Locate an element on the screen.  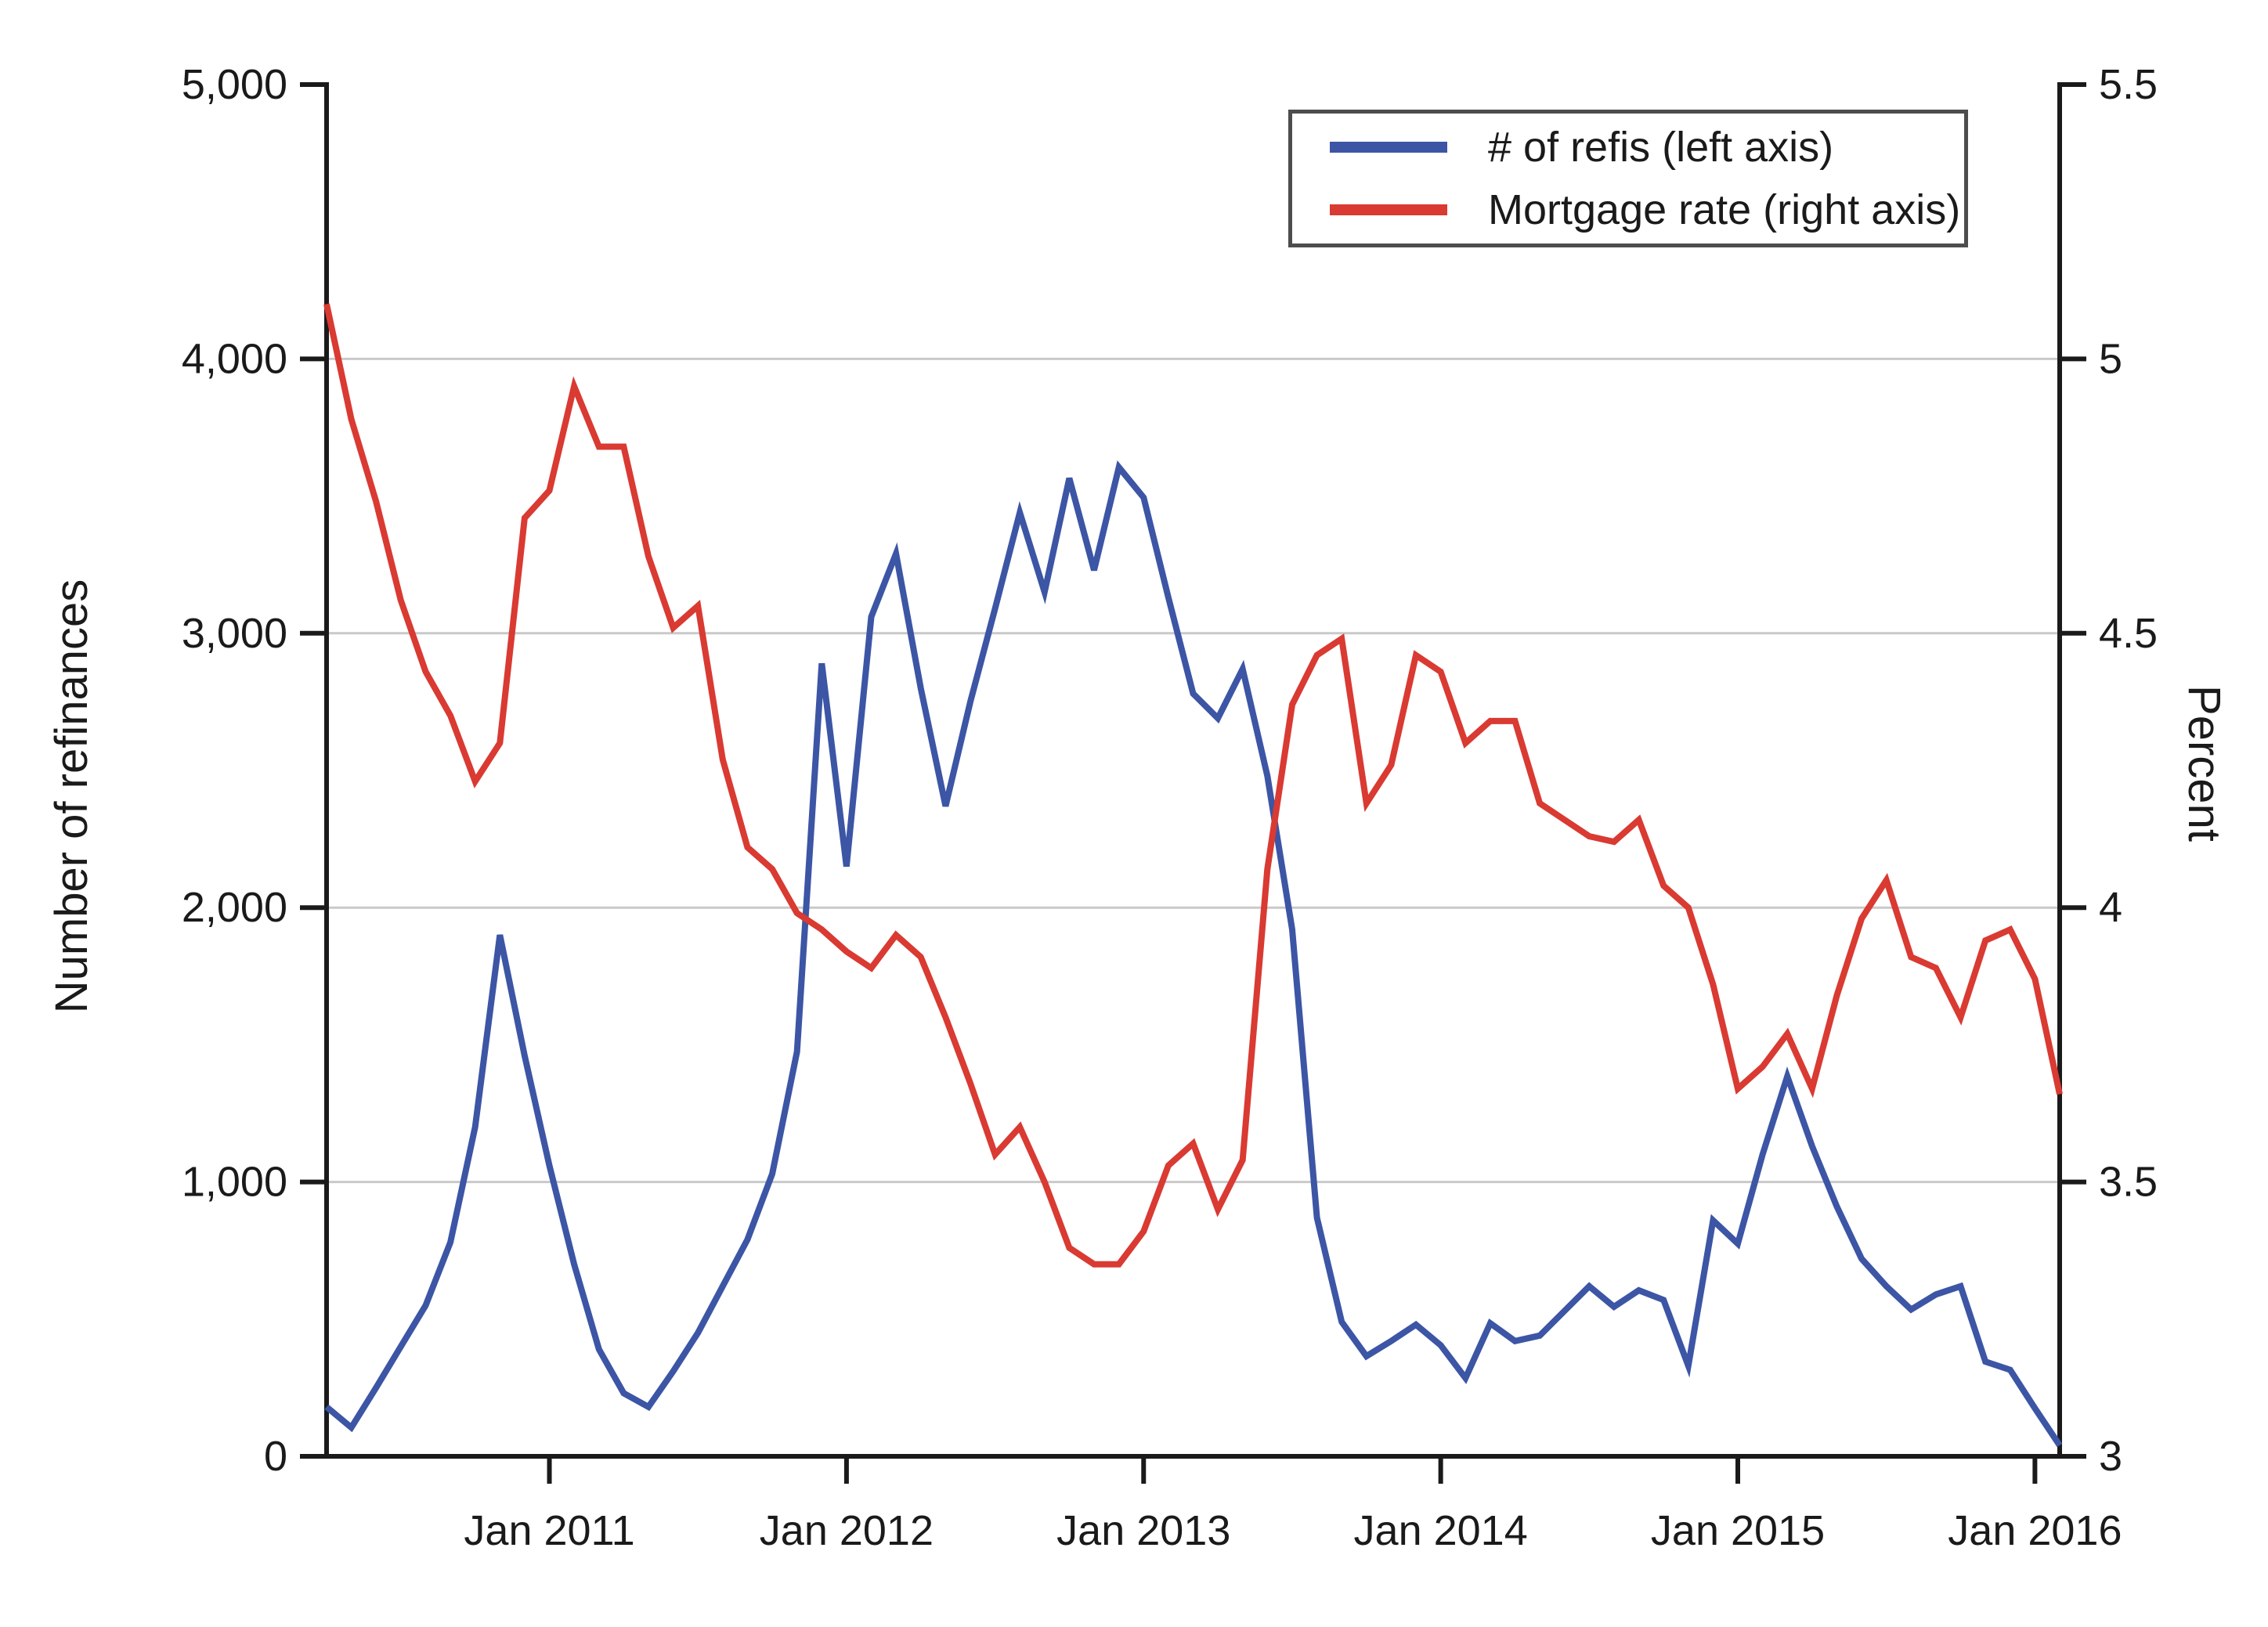
legend-label-mortgage-rate: Mortgage rate (right axis) is located at coordinates (1724, 209).